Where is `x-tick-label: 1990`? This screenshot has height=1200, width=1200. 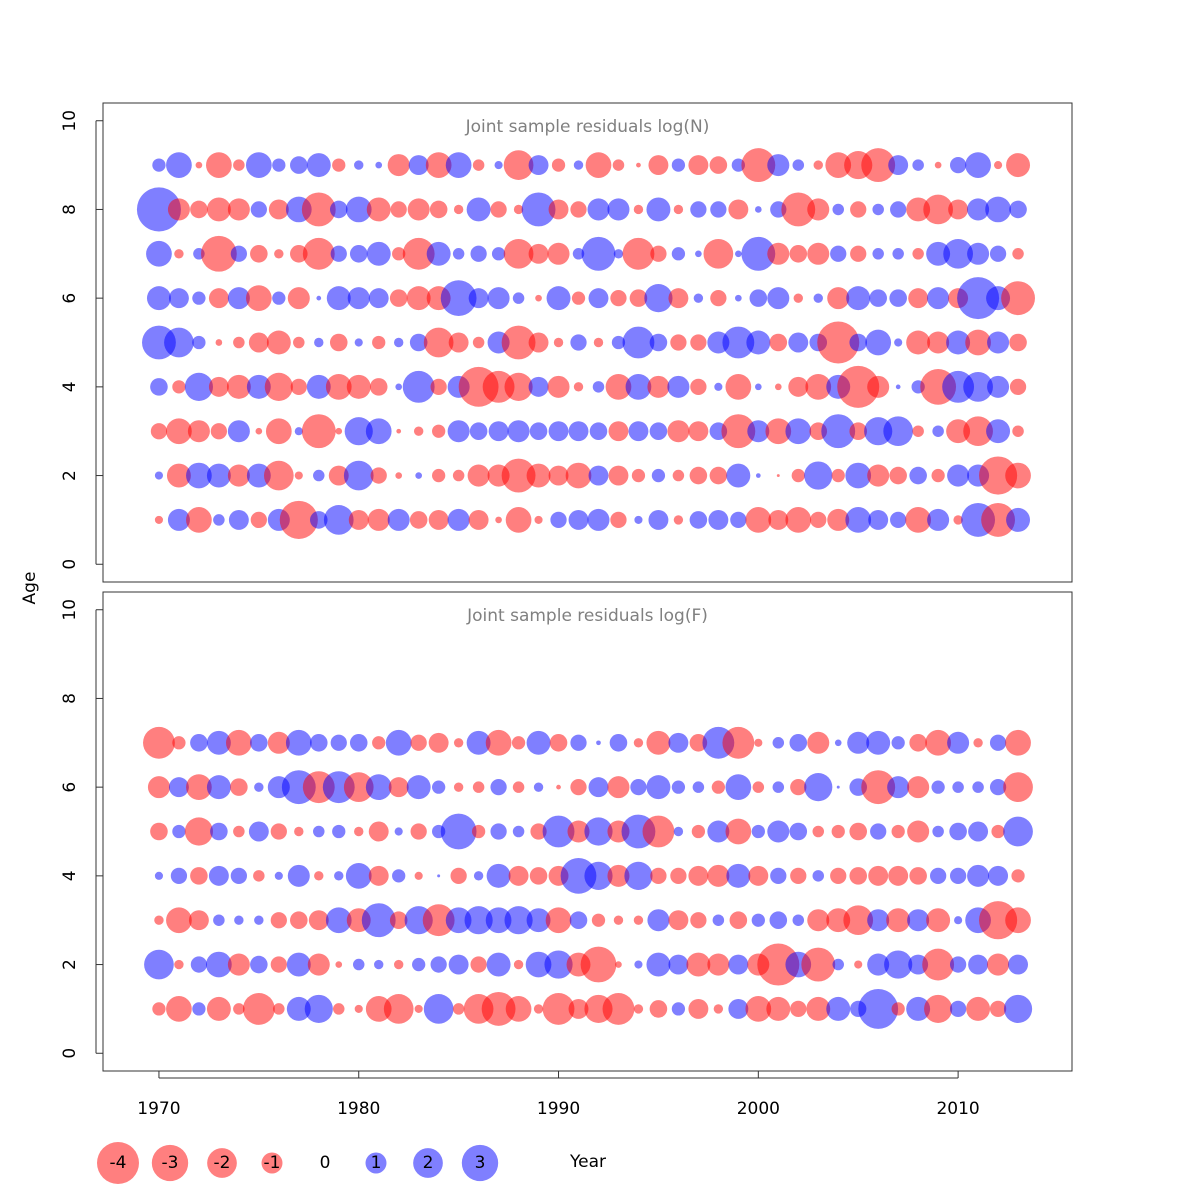
x-tick-label: 1990 is located at coordinates (558, 1109).